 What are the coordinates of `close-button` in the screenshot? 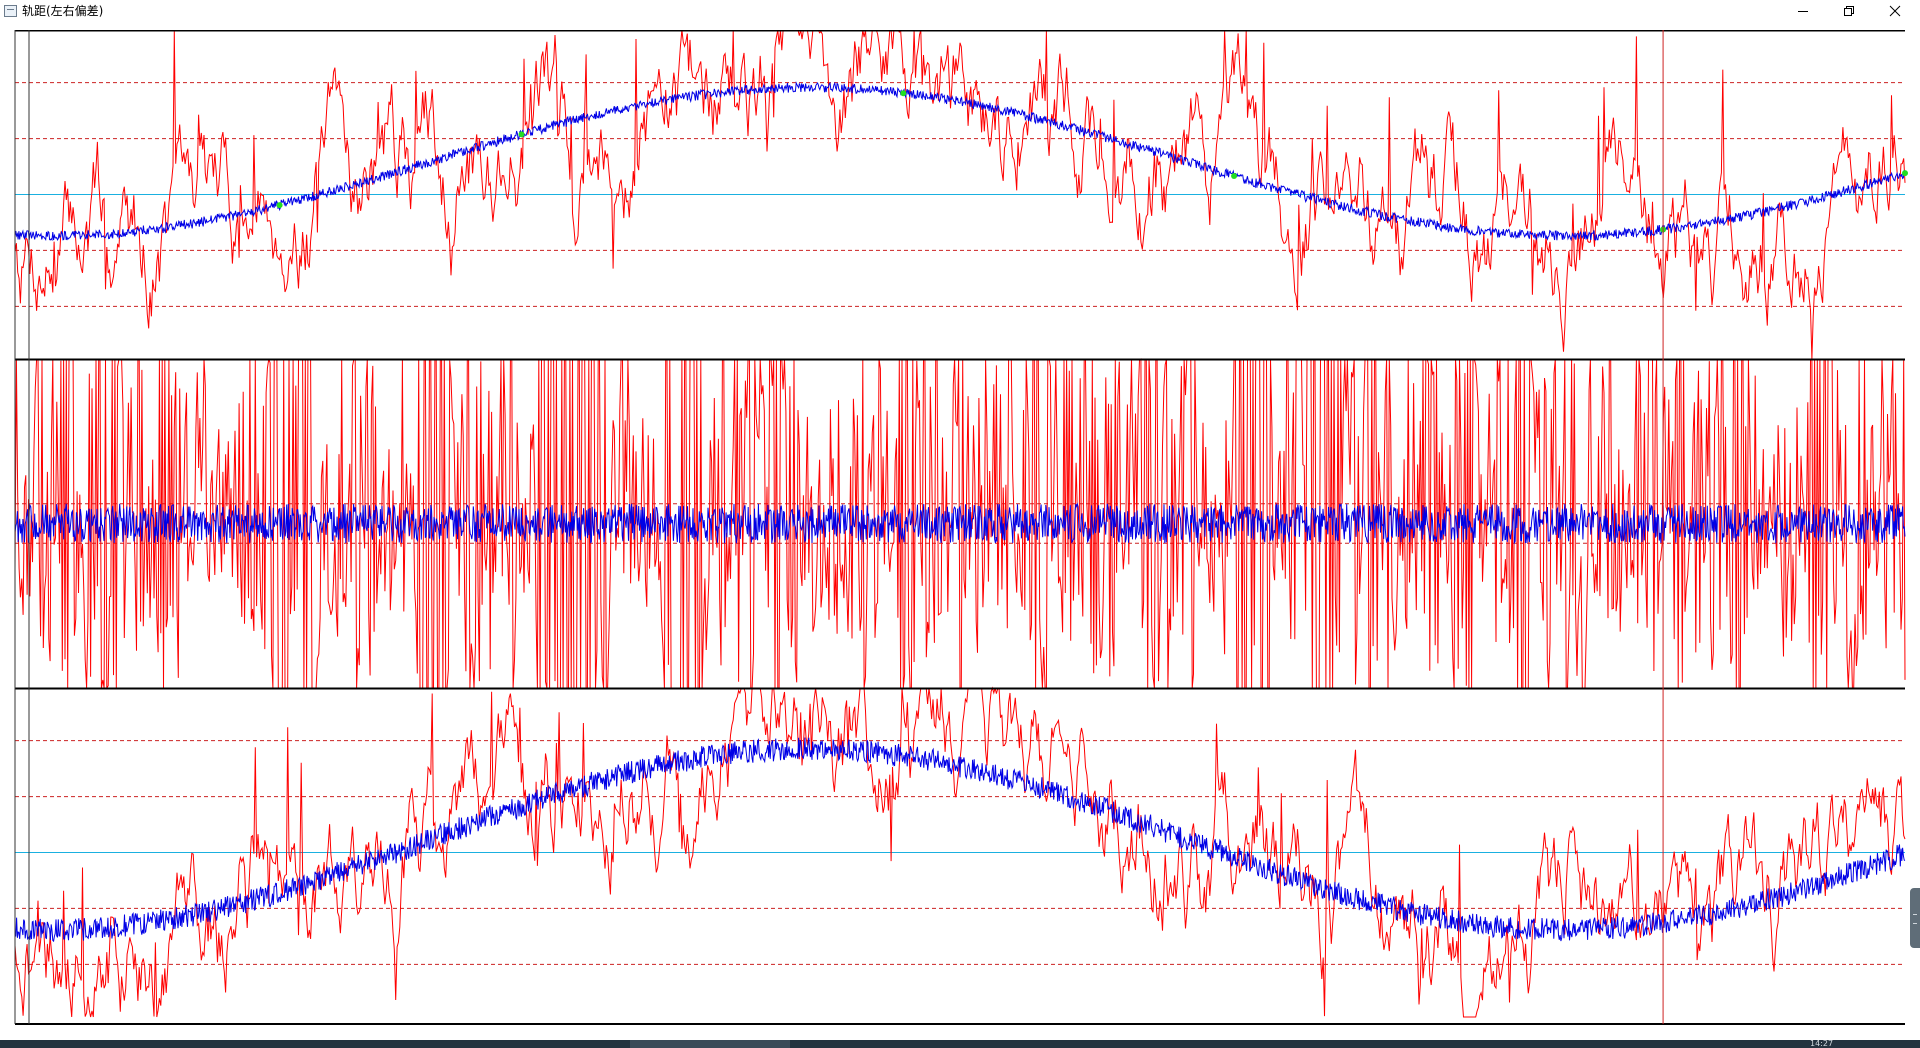 It's located at (1895, 11).